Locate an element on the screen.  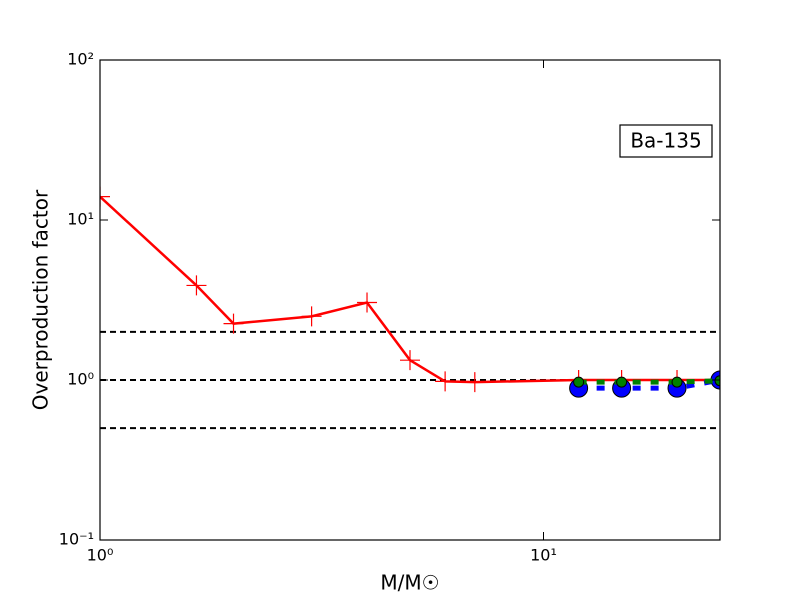
y-tick-label: 10² is located at coordinates (80, 59).